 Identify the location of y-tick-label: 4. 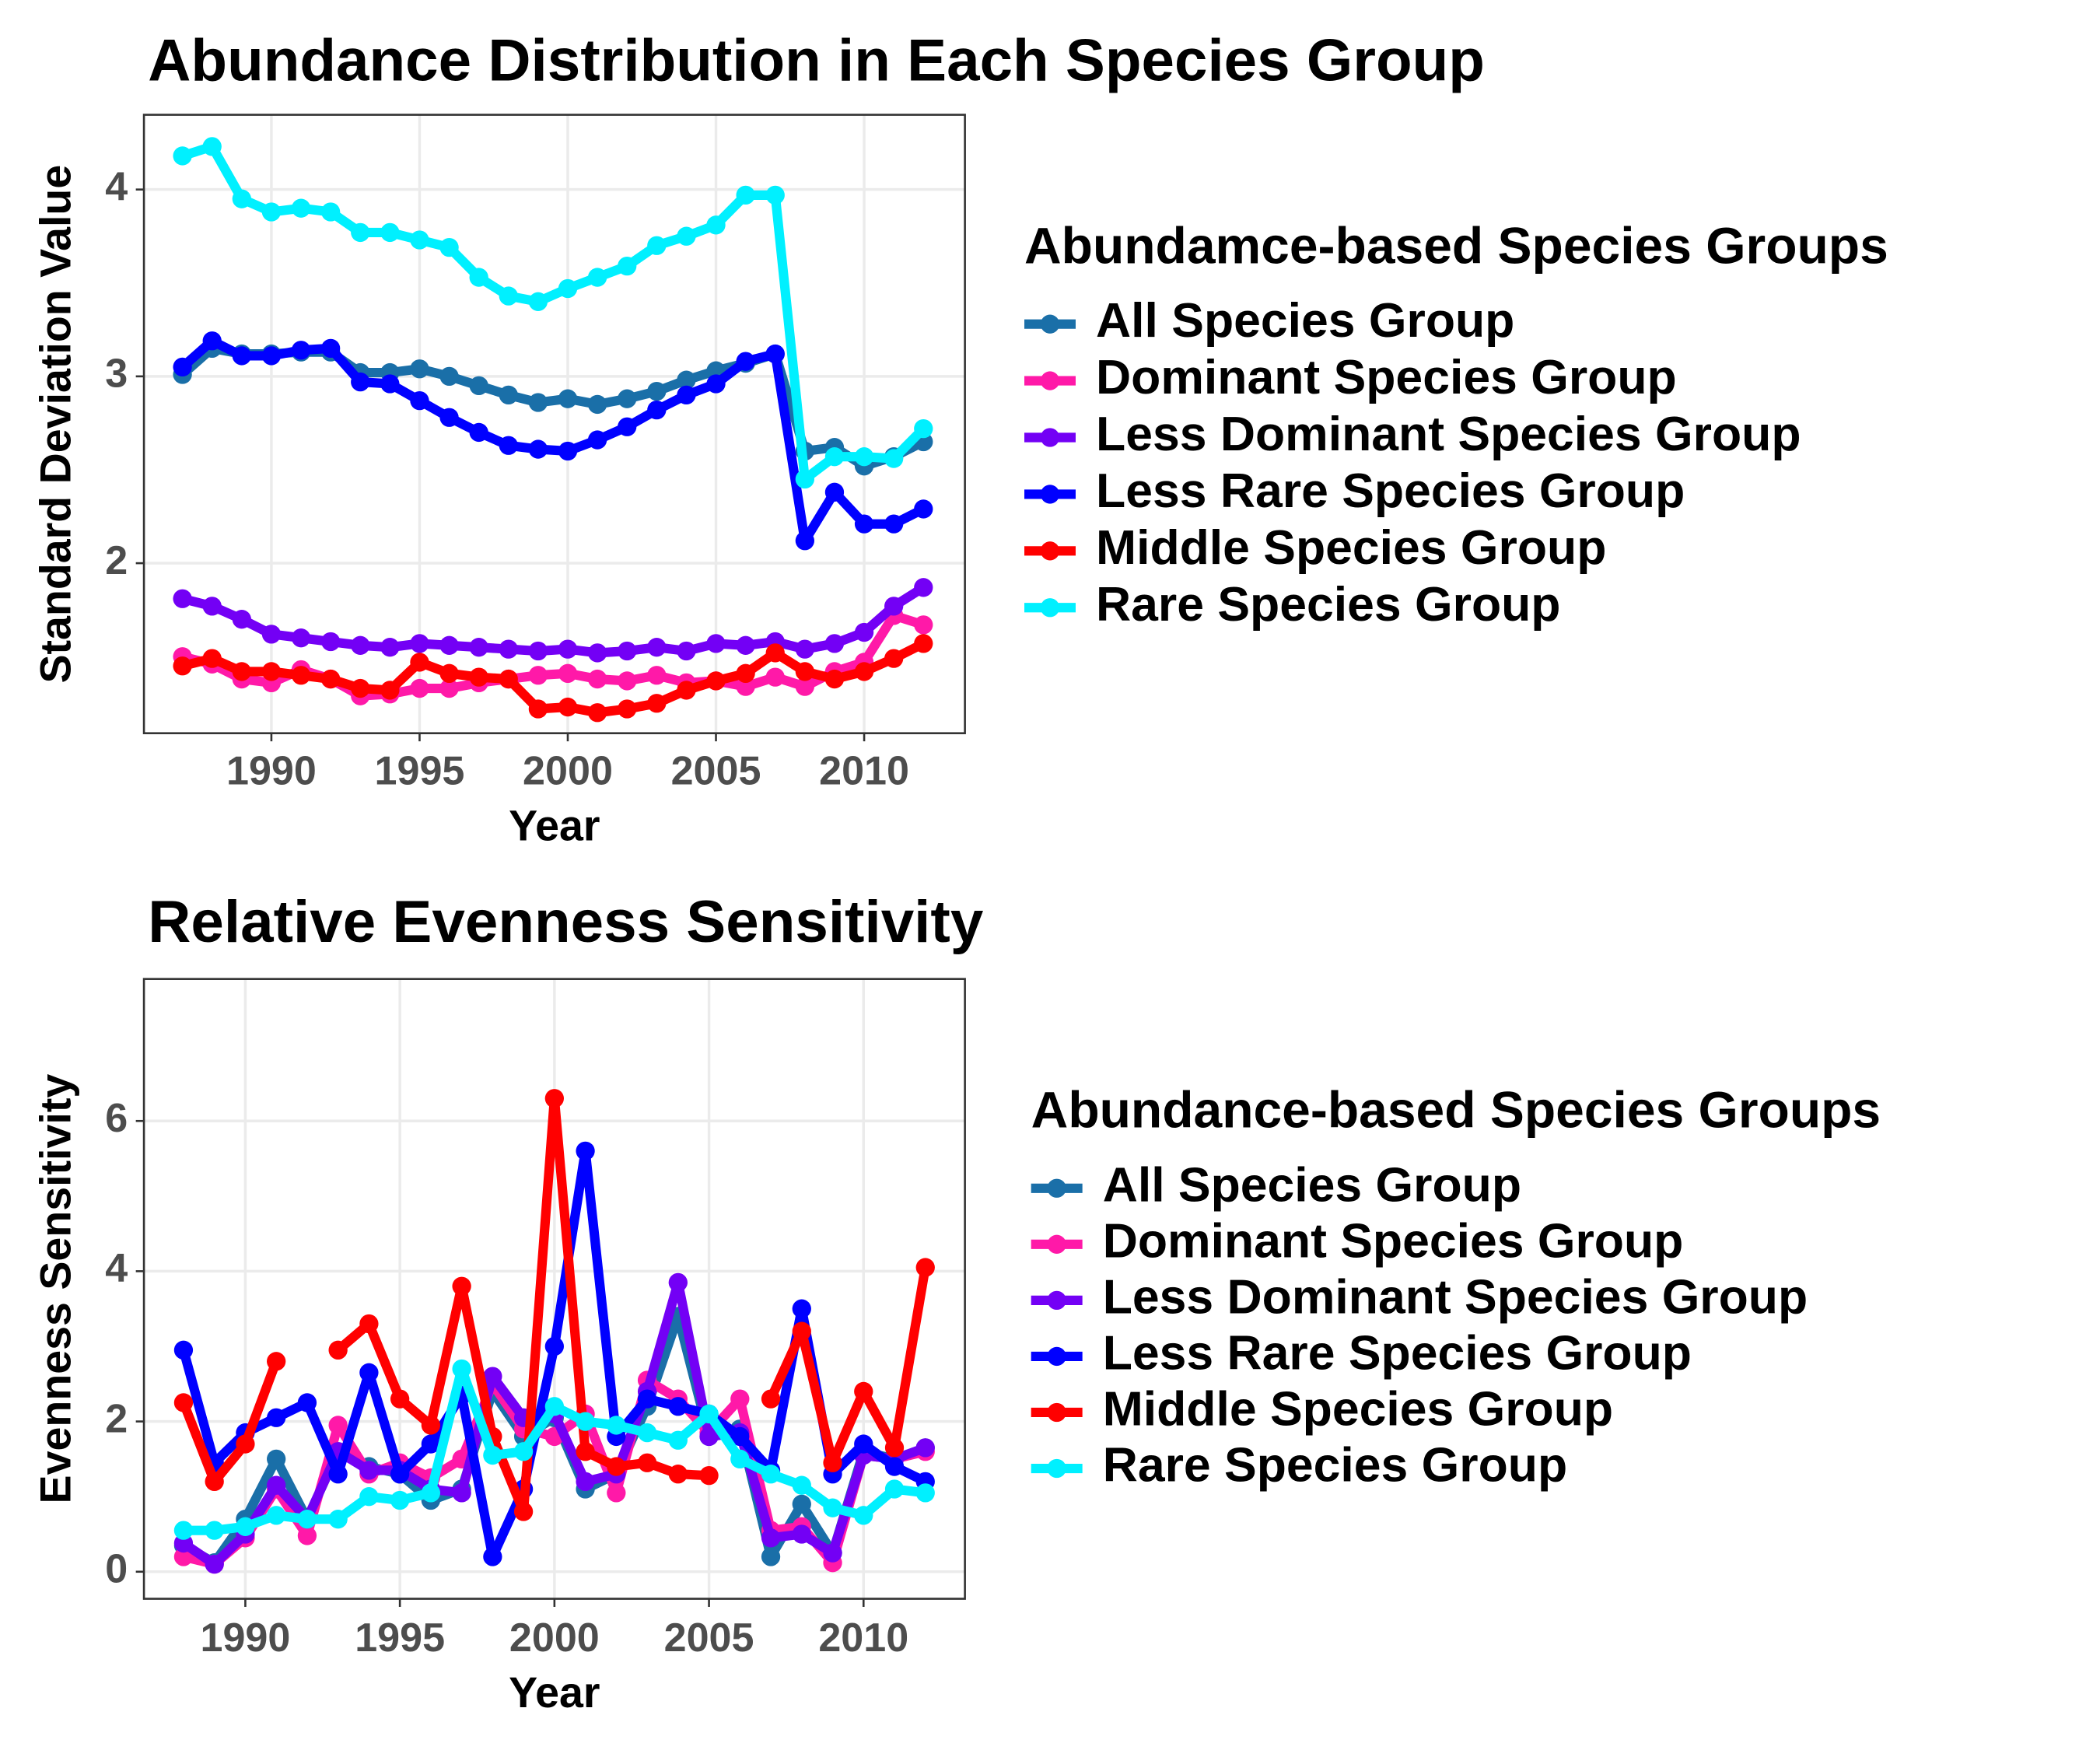
(117, 187).